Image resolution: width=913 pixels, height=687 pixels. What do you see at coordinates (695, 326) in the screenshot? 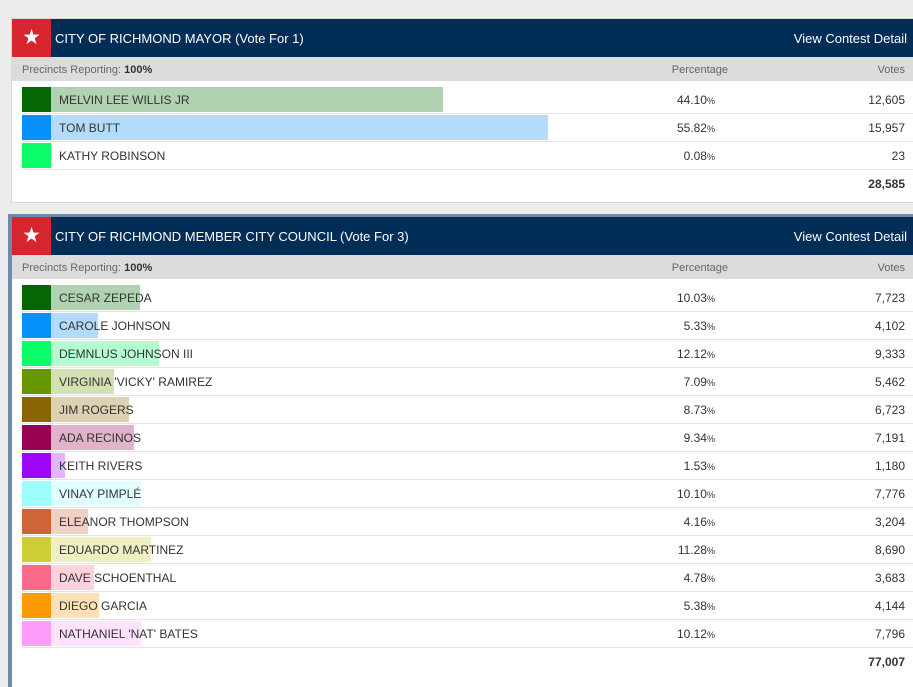
I see `percentage-value: 5.33` at bounding box center [695, 326].